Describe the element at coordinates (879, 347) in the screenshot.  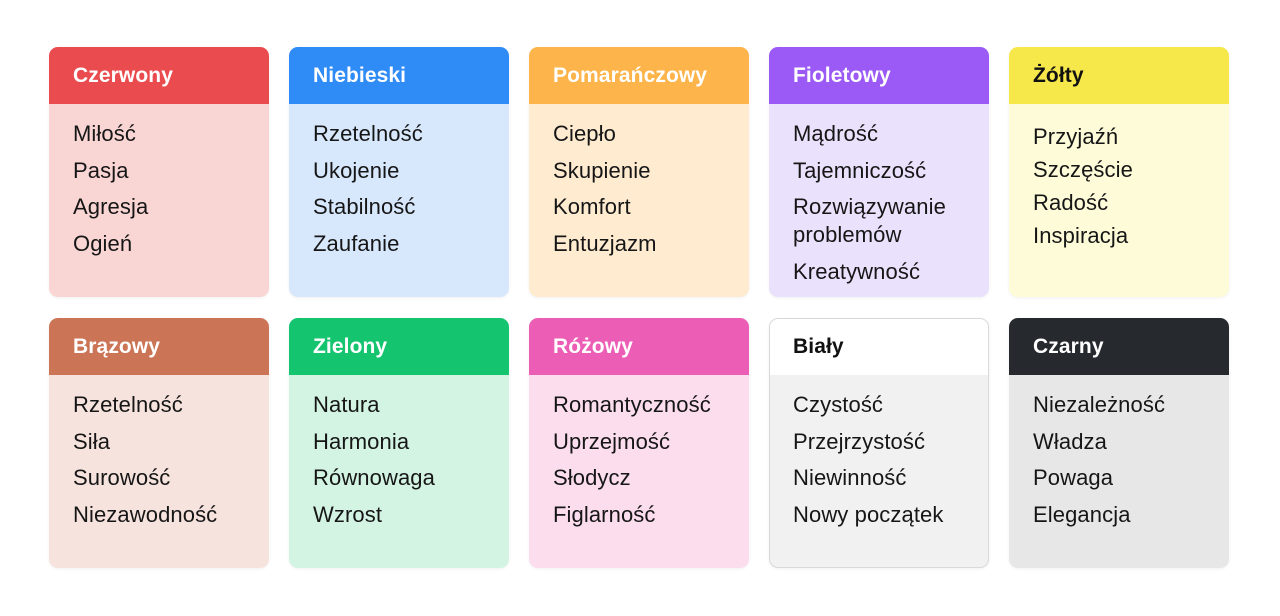
I see `card-header: Biały` at that location.